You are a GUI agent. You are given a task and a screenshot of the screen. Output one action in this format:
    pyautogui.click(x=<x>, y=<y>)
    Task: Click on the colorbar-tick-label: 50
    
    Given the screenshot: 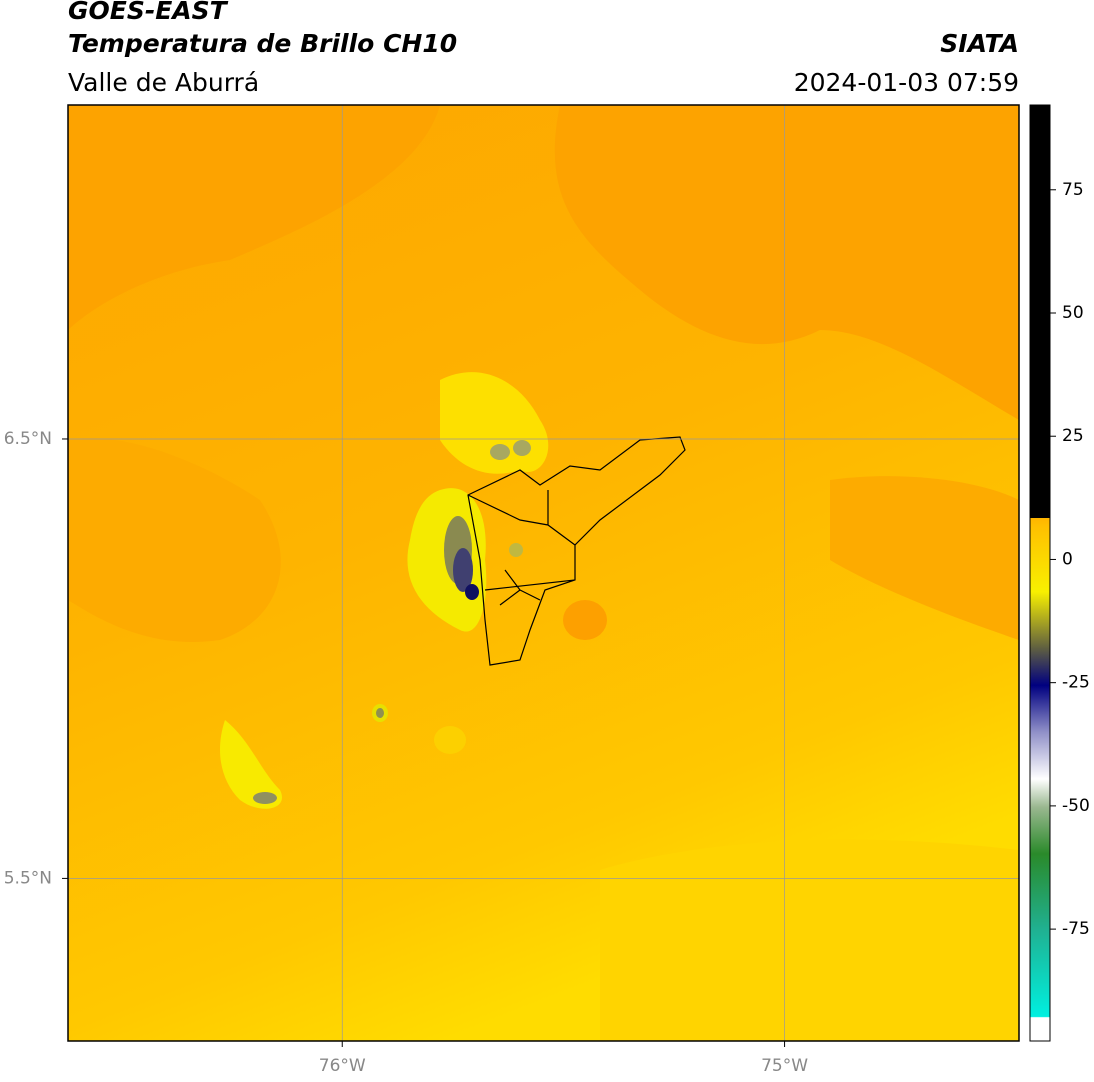 What is the action you would take?
    pyautogui.click(x=1073, y=313)
    